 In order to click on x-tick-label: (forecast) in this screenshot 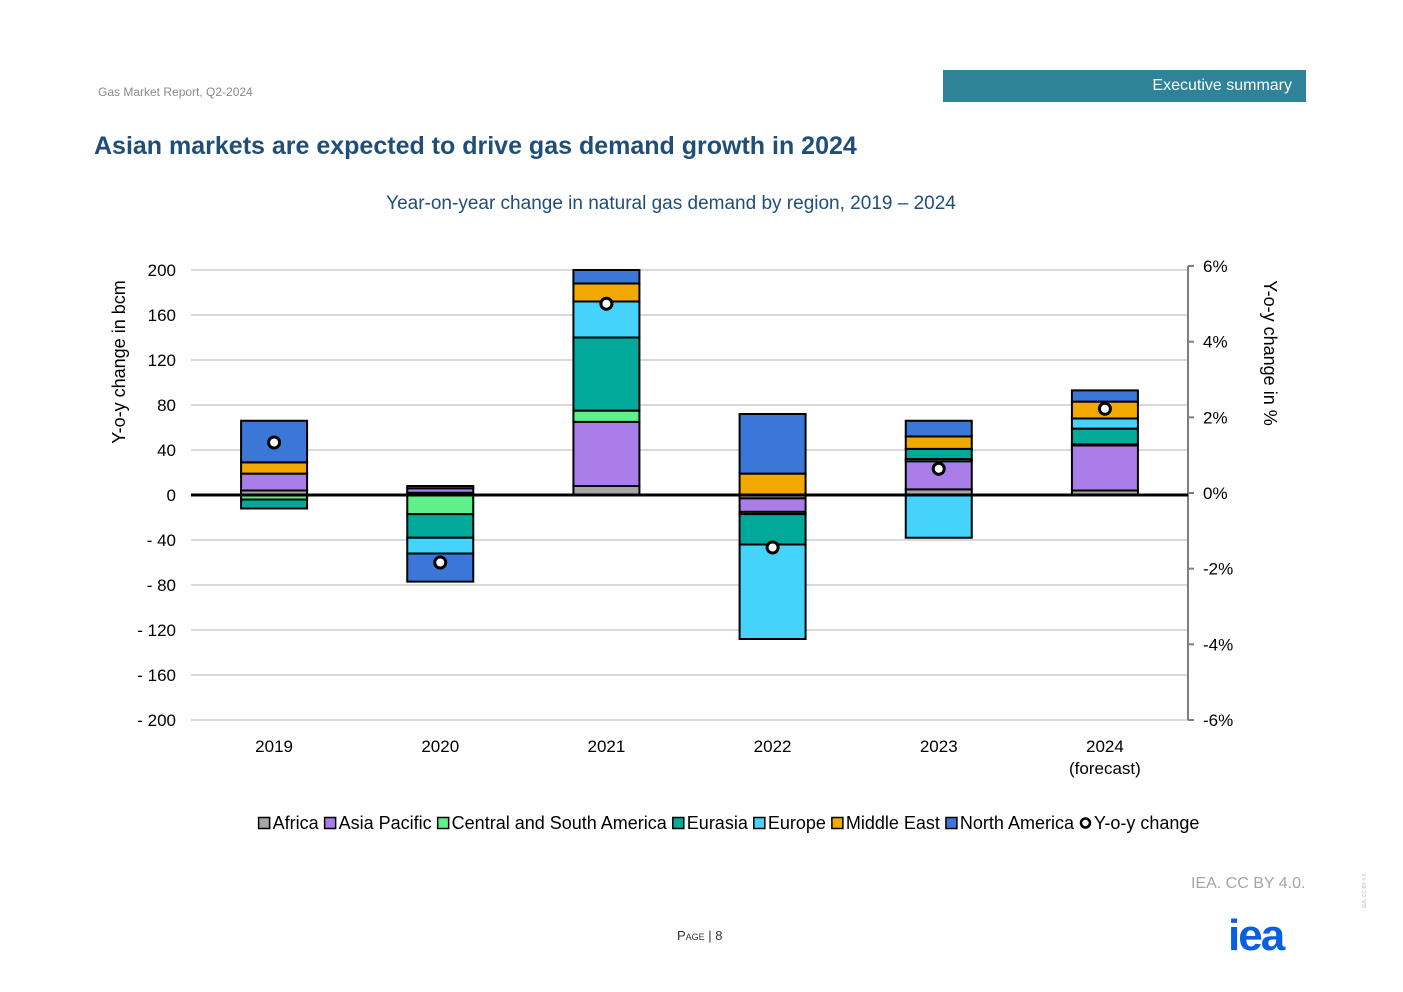, I will do `click(1105, 768)`.